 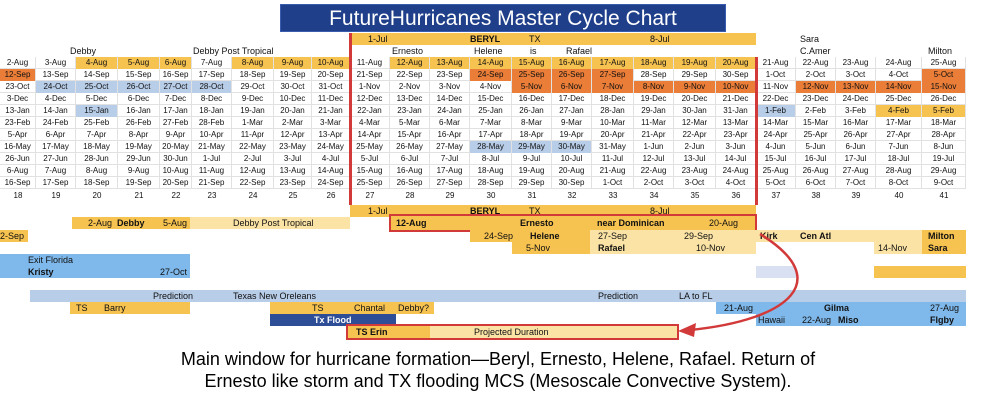 I want to click on date-cell: 27-Apr, so click(x=899, y=135).